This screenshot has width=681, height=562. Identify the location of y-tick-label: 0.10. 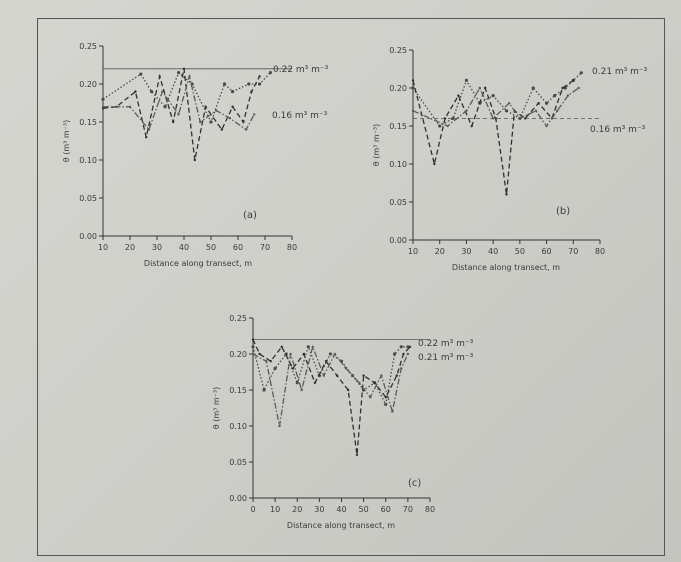
(238, 426).